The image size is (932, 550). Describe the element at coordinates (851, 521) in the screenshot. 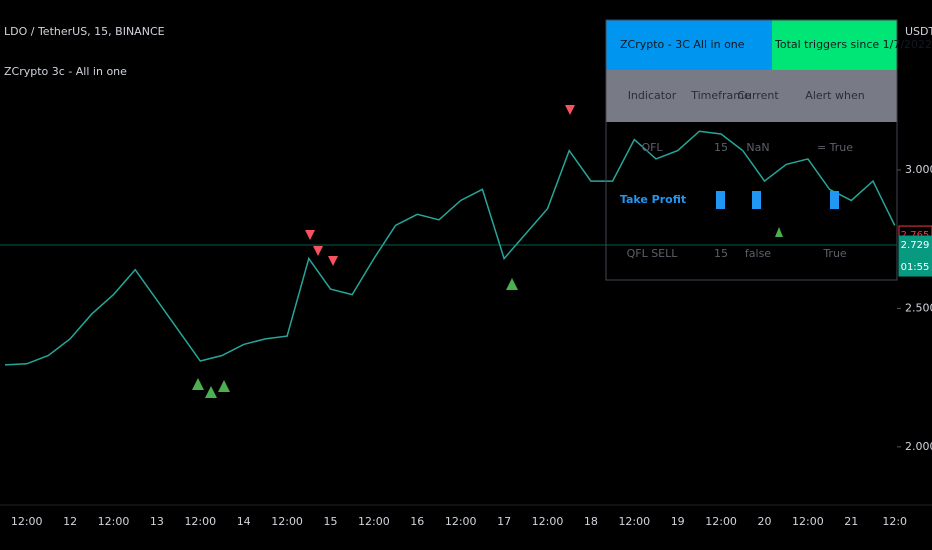

I see `x-tick-label: 21` at that location.